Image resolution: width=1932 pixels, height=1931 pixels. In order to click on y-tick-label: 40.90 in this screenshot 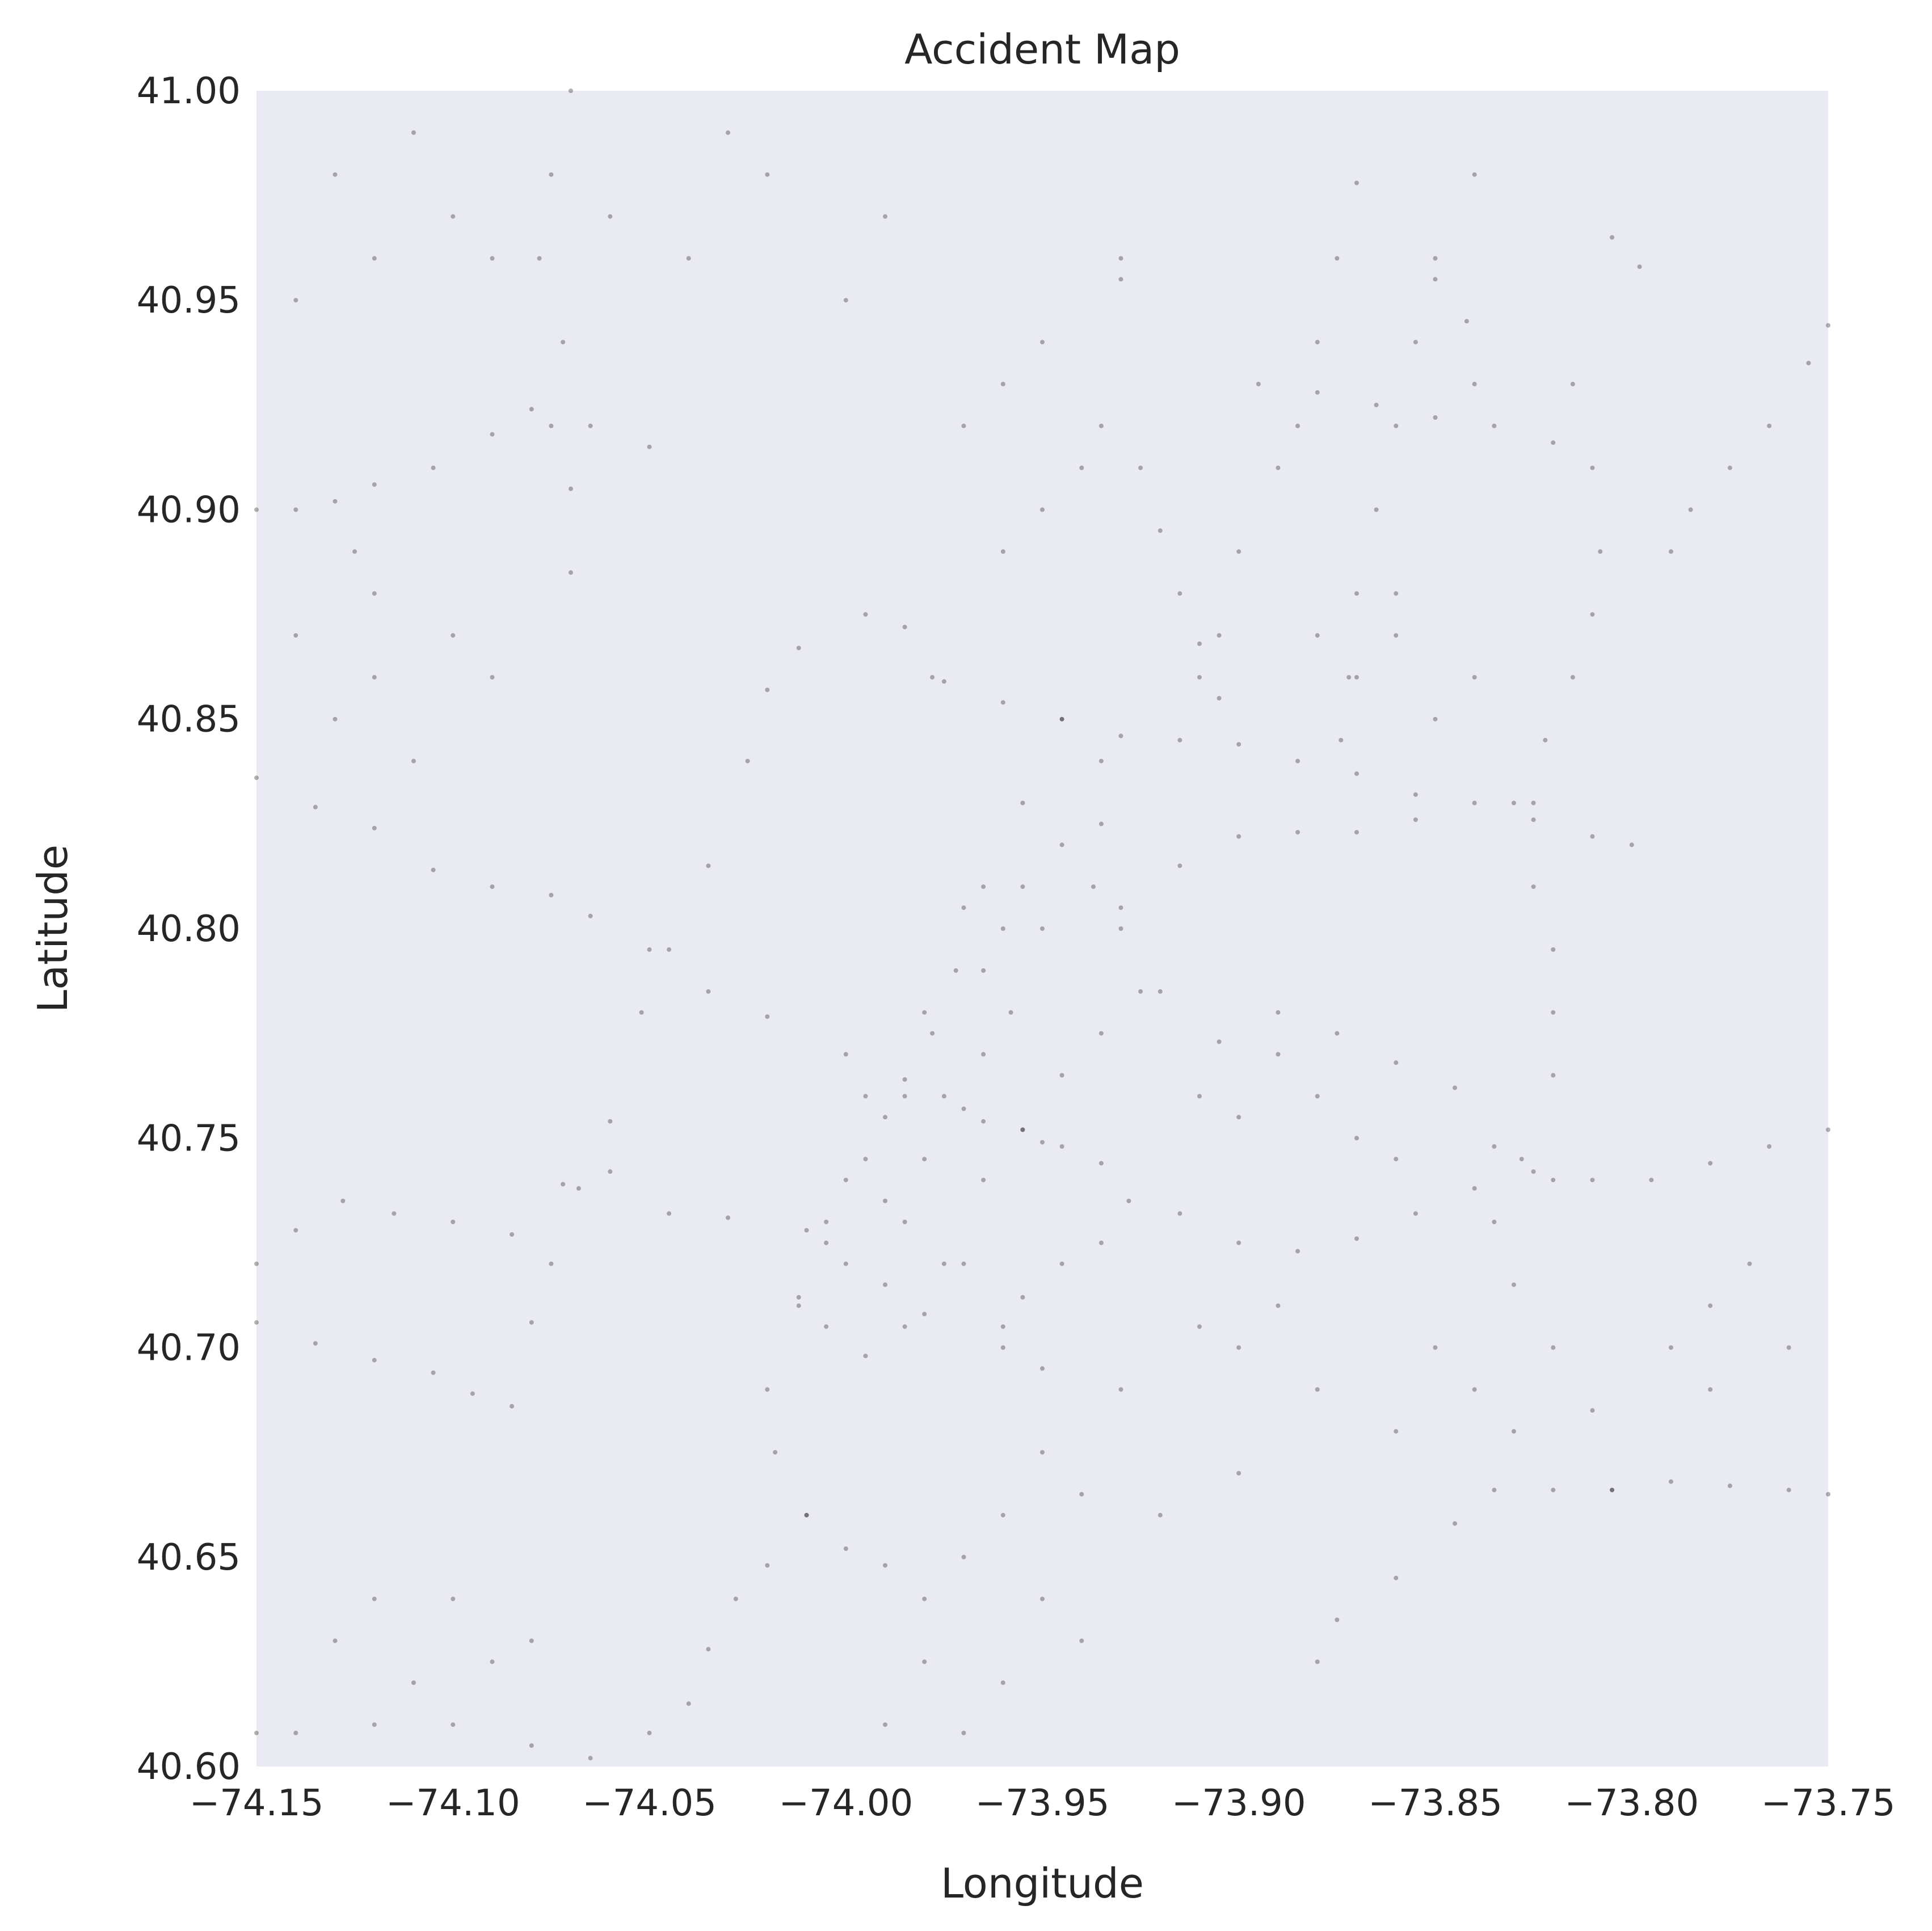, I will do `click(189, 511)`.